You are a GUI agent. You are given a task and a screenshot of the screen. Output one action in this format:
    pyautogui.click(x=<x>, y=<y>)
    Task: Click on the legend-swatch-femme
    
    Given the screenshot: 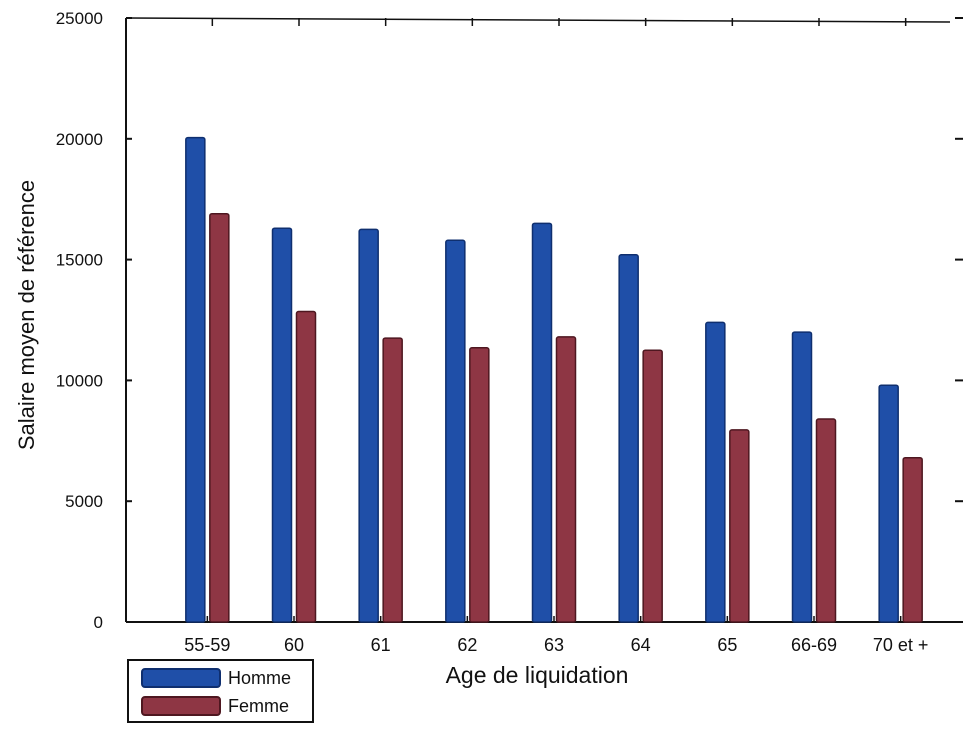 What is the action you would take?
    pyautogui.click(x=181, y=706)
    